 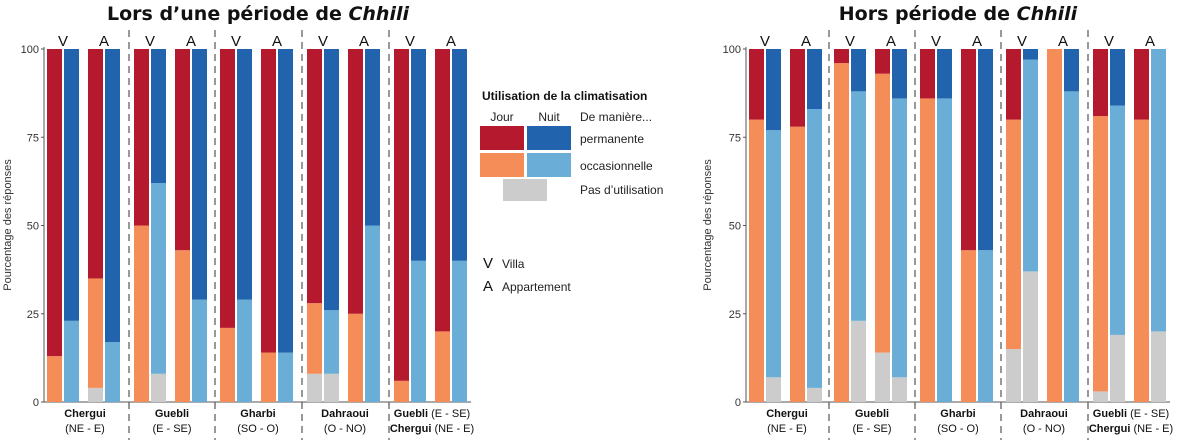 I want to click on legend-nuit-label: Nuit, so click(x=549, y=117).